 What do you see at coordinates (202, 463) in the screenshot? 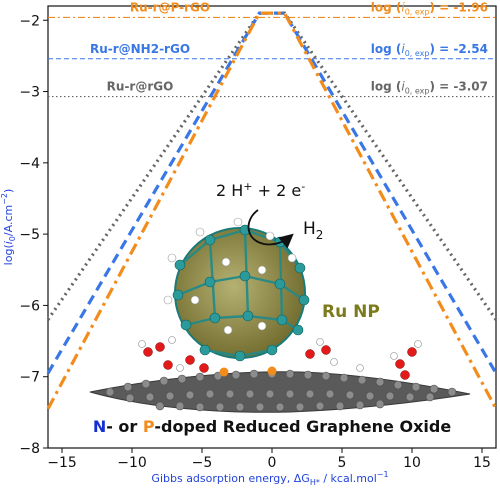
I see `x-tick-label: −5` at bounding box center [202, 463].